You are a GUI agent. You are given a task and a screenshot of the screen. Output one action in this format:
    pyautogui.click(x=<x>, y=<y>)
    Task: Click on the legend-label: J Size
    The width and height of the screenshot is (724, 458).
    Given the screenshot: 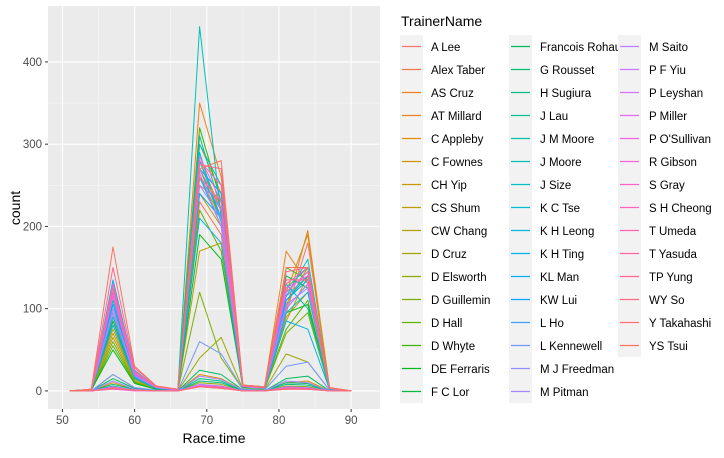 What is the action you would take?
    pyautogui.click(x=555, y=186)
    